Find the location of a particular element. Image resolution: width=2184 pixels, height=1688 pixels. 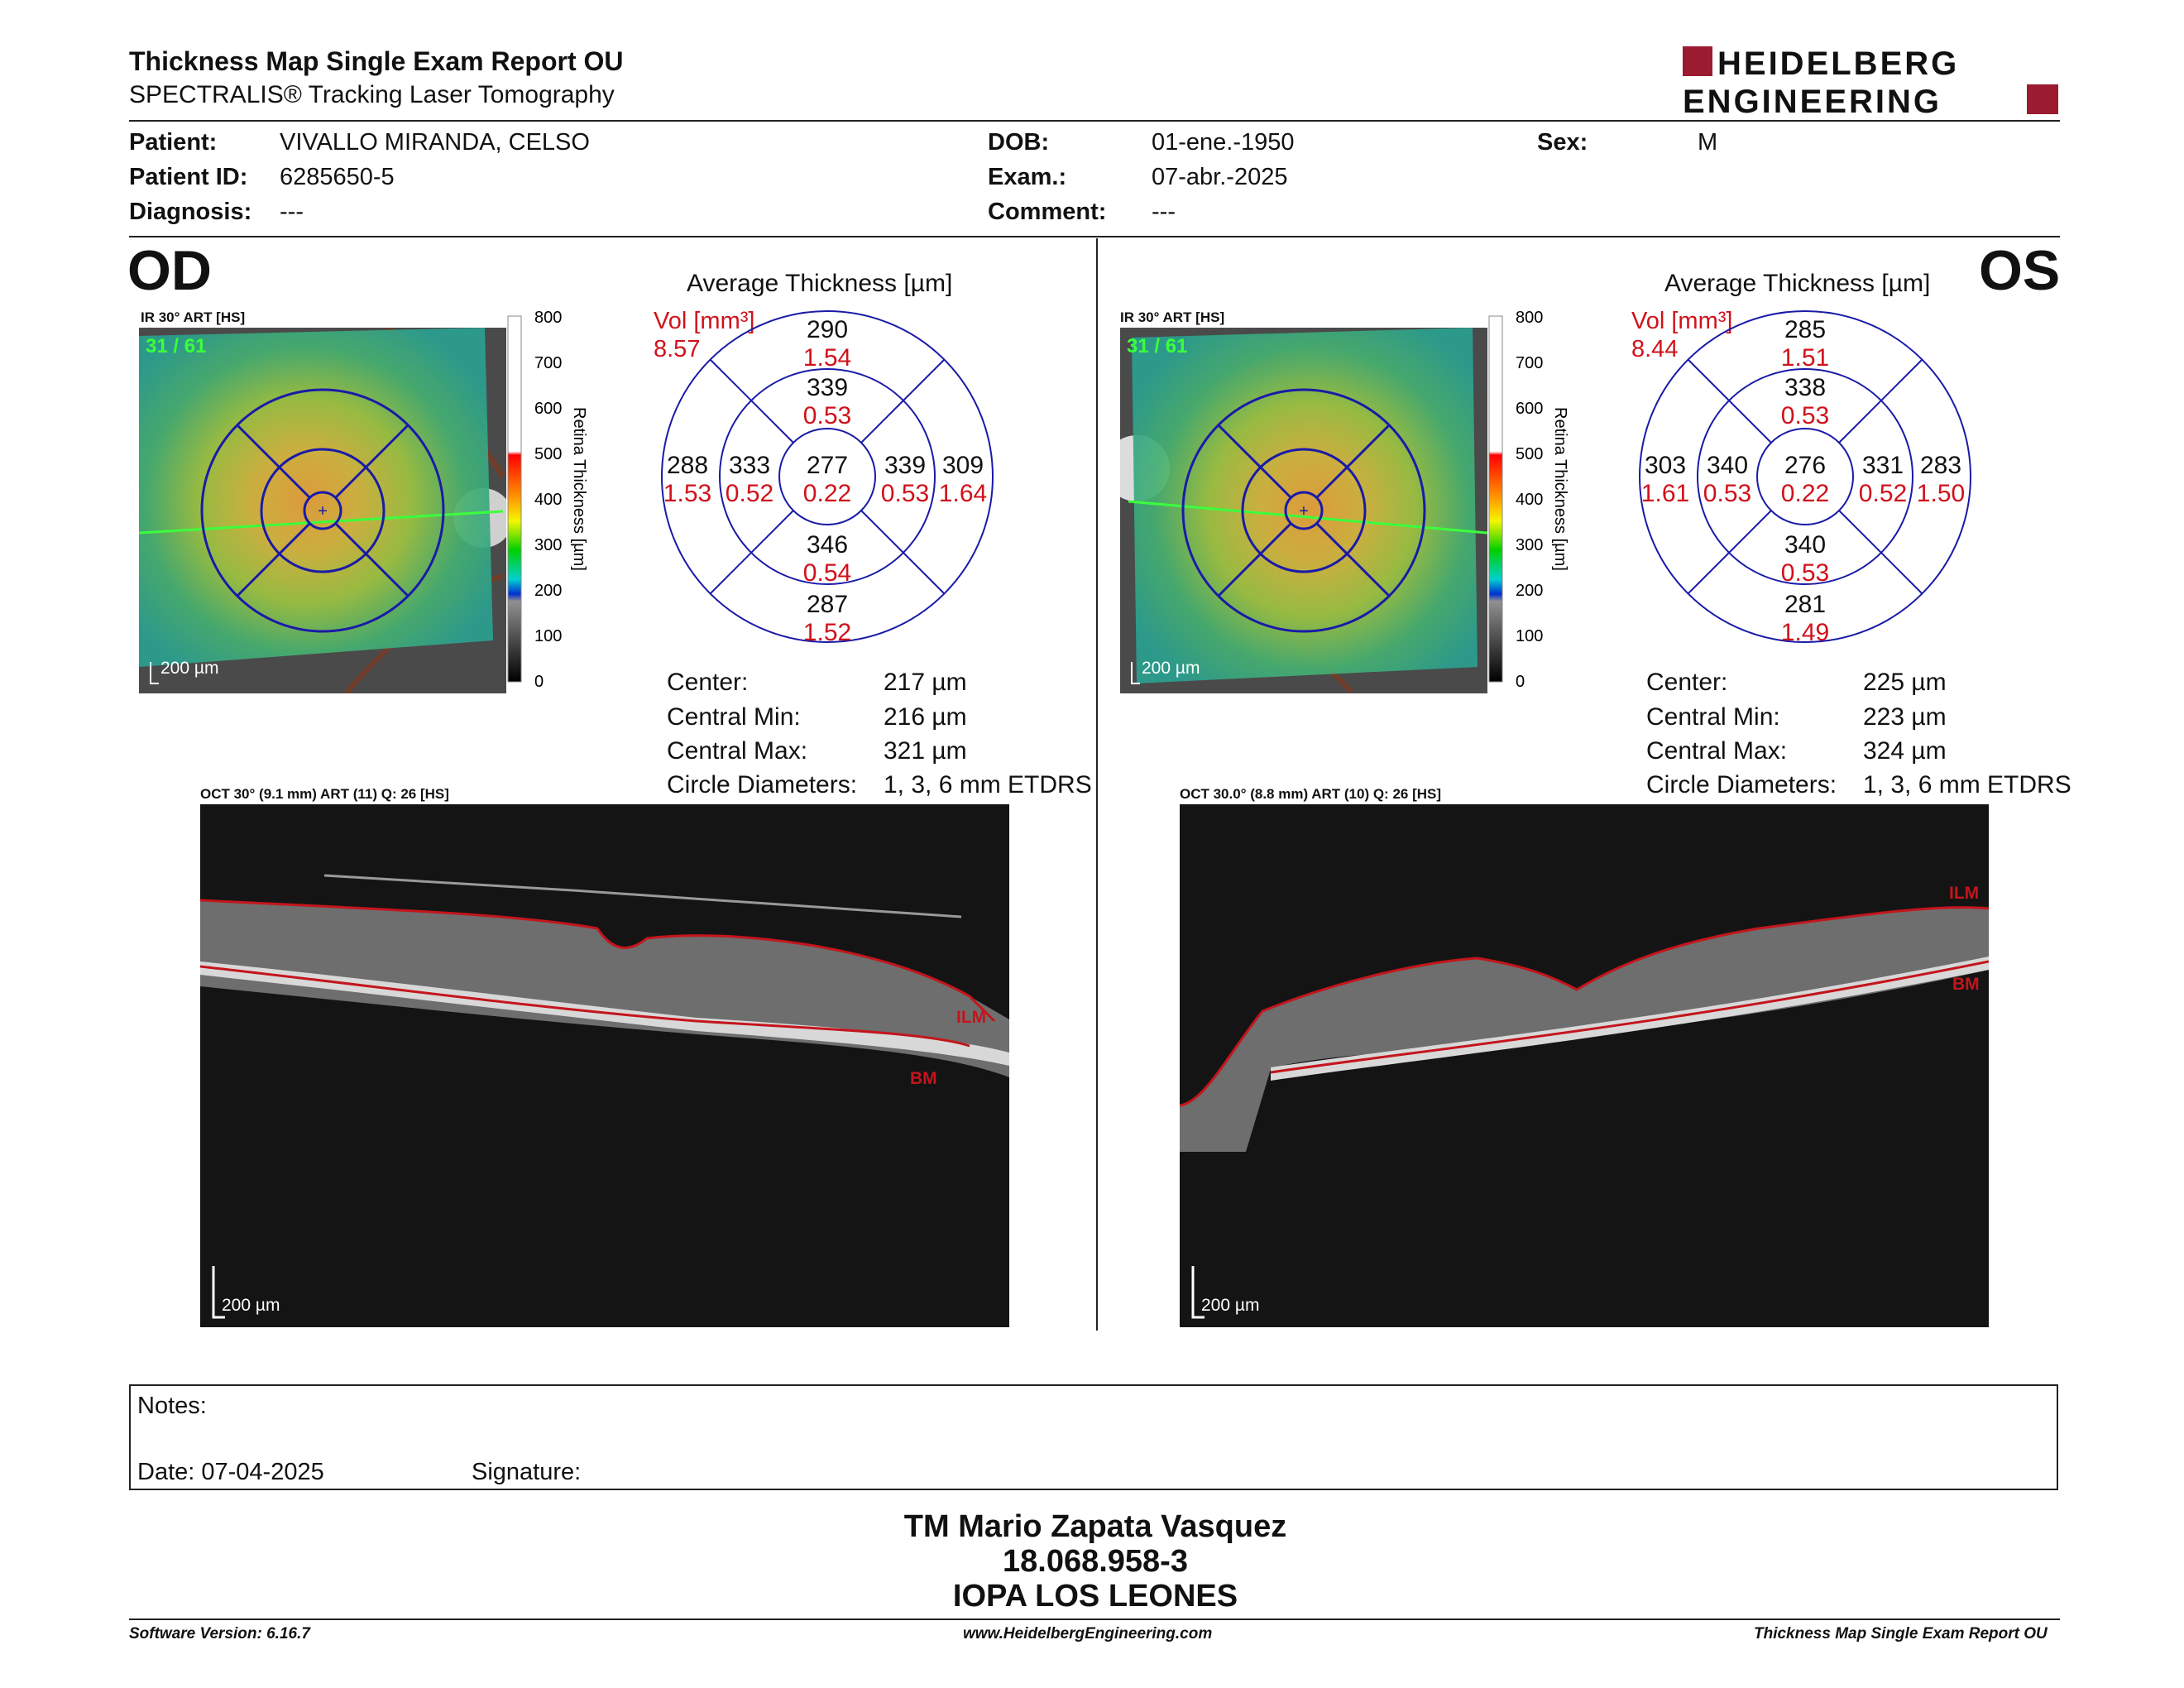

od-ring-inner is located at coordinates (323, 510).